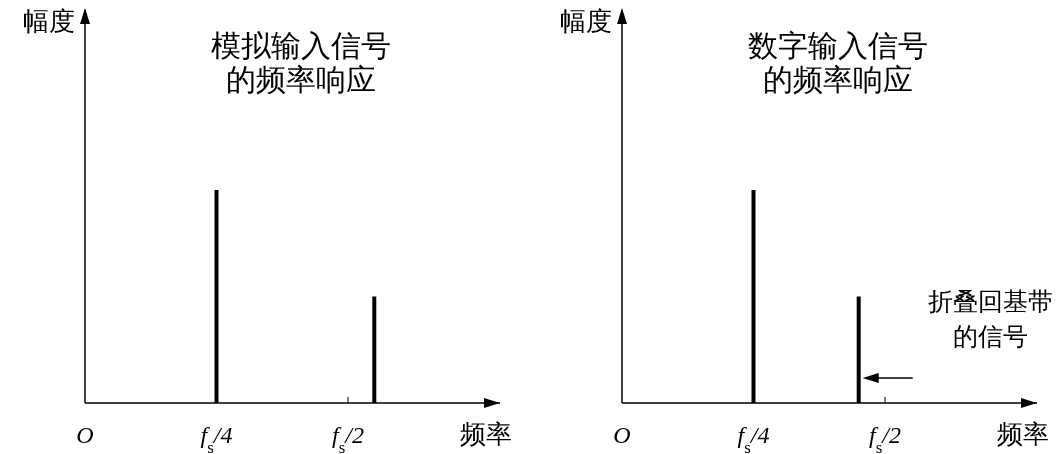 Image resolution: width=1061 pixels, height=454 pixels. What do you see at coordinates (837, 62) in the screenshot?
I see `chart-title: 数字输入信号的频率响应` at bounding box center [837, 62].